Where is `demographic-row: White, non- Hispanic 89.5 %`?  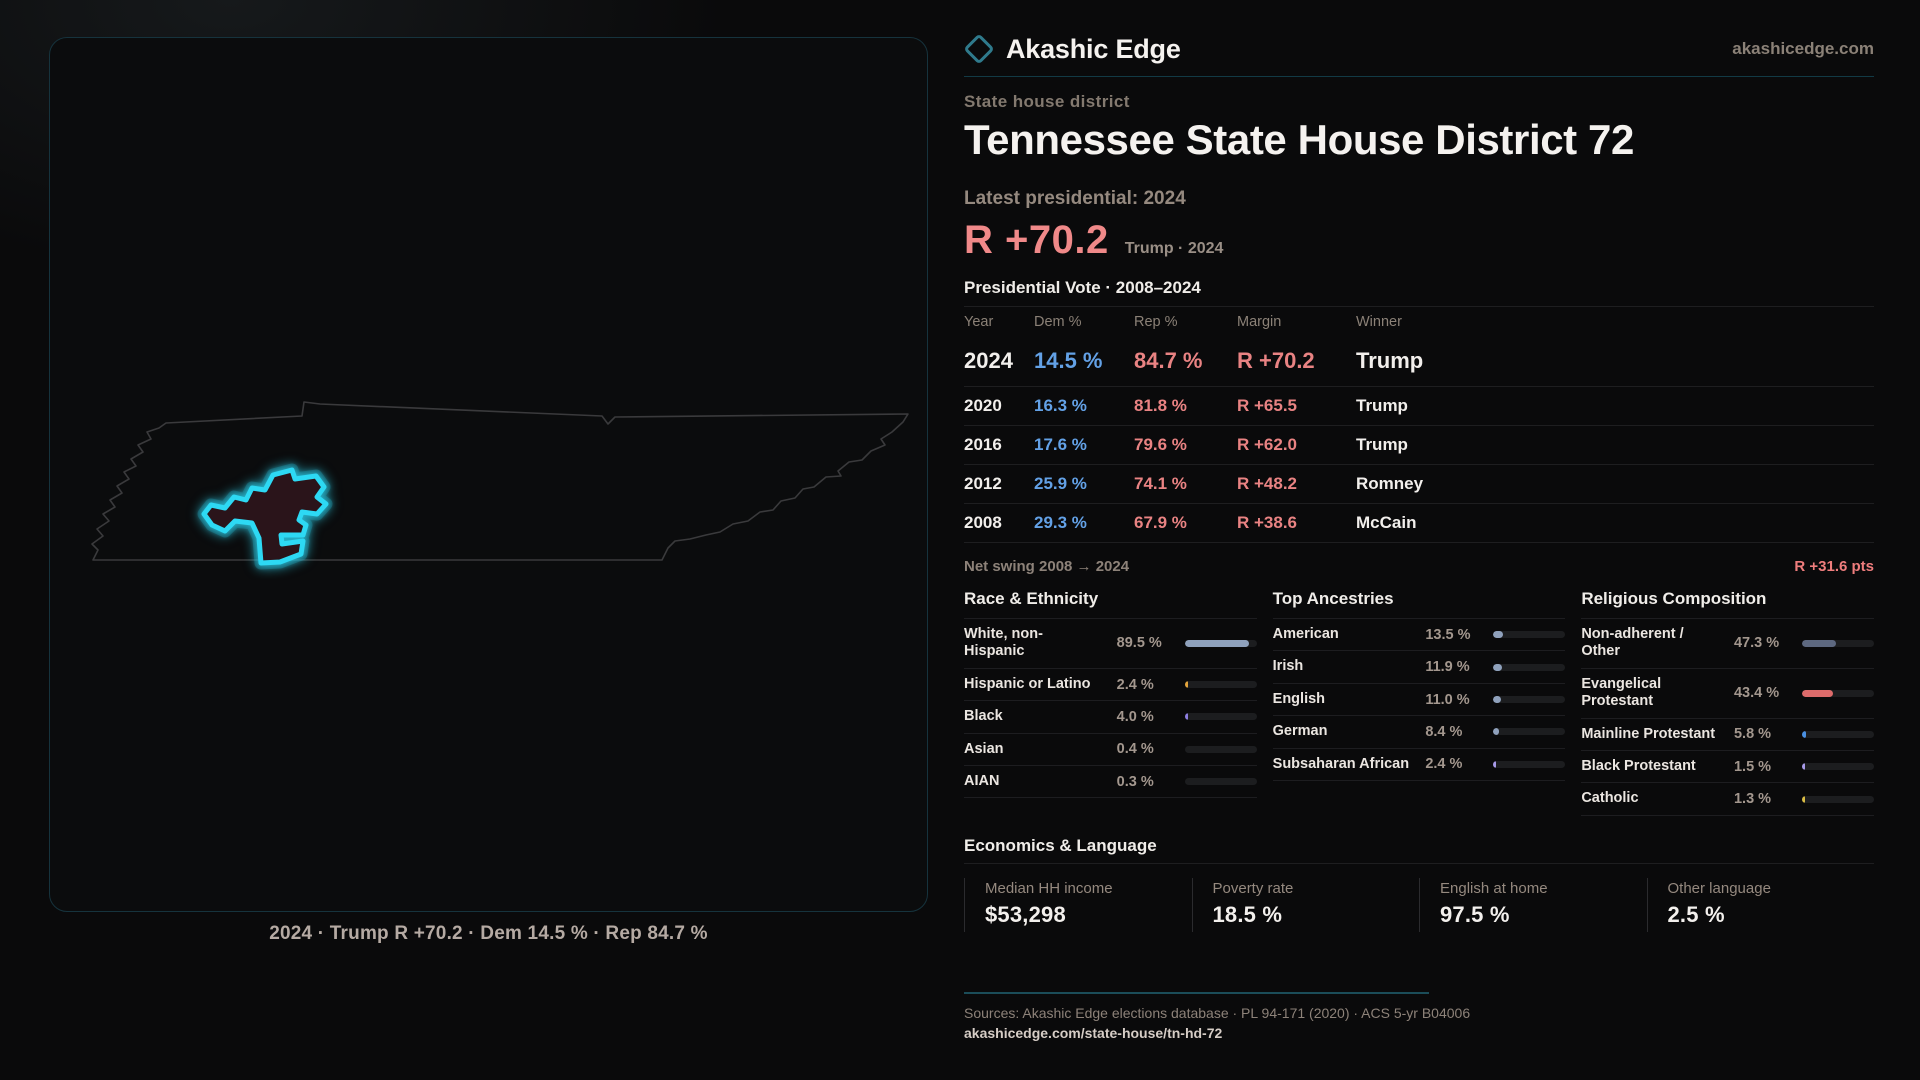
demographic-row: White, non- Hispanic 89.5 % is located at coordinates (1110, 644).